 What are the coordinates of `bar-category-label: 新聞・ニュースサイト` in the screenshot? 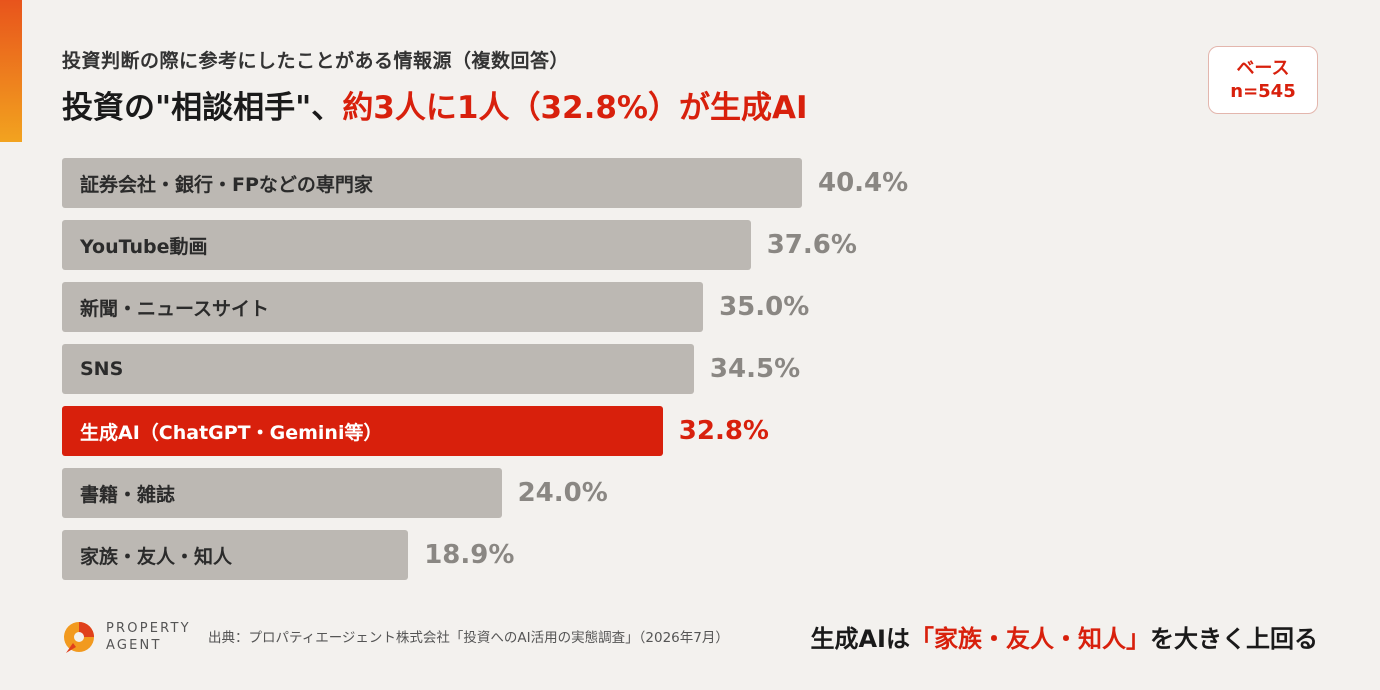 It's located at (175, 308).